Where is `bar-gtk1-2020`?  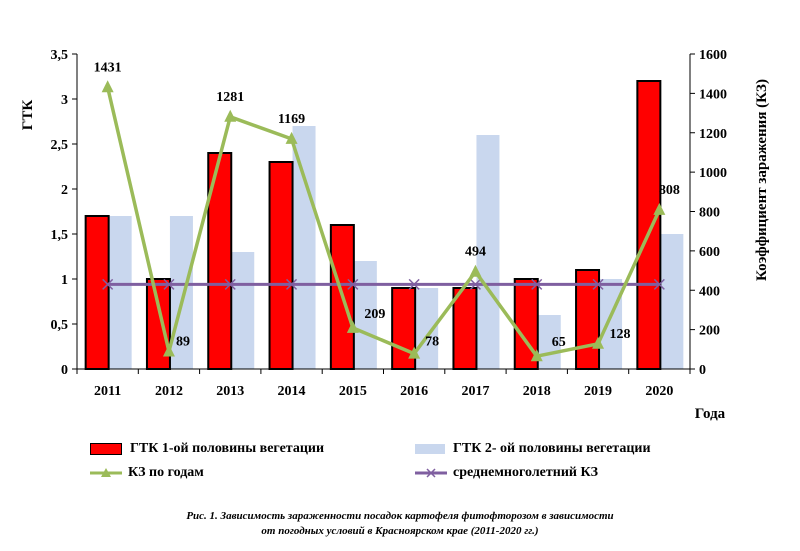
bar-gtk1-2020 is located at coordinates (649, 225).